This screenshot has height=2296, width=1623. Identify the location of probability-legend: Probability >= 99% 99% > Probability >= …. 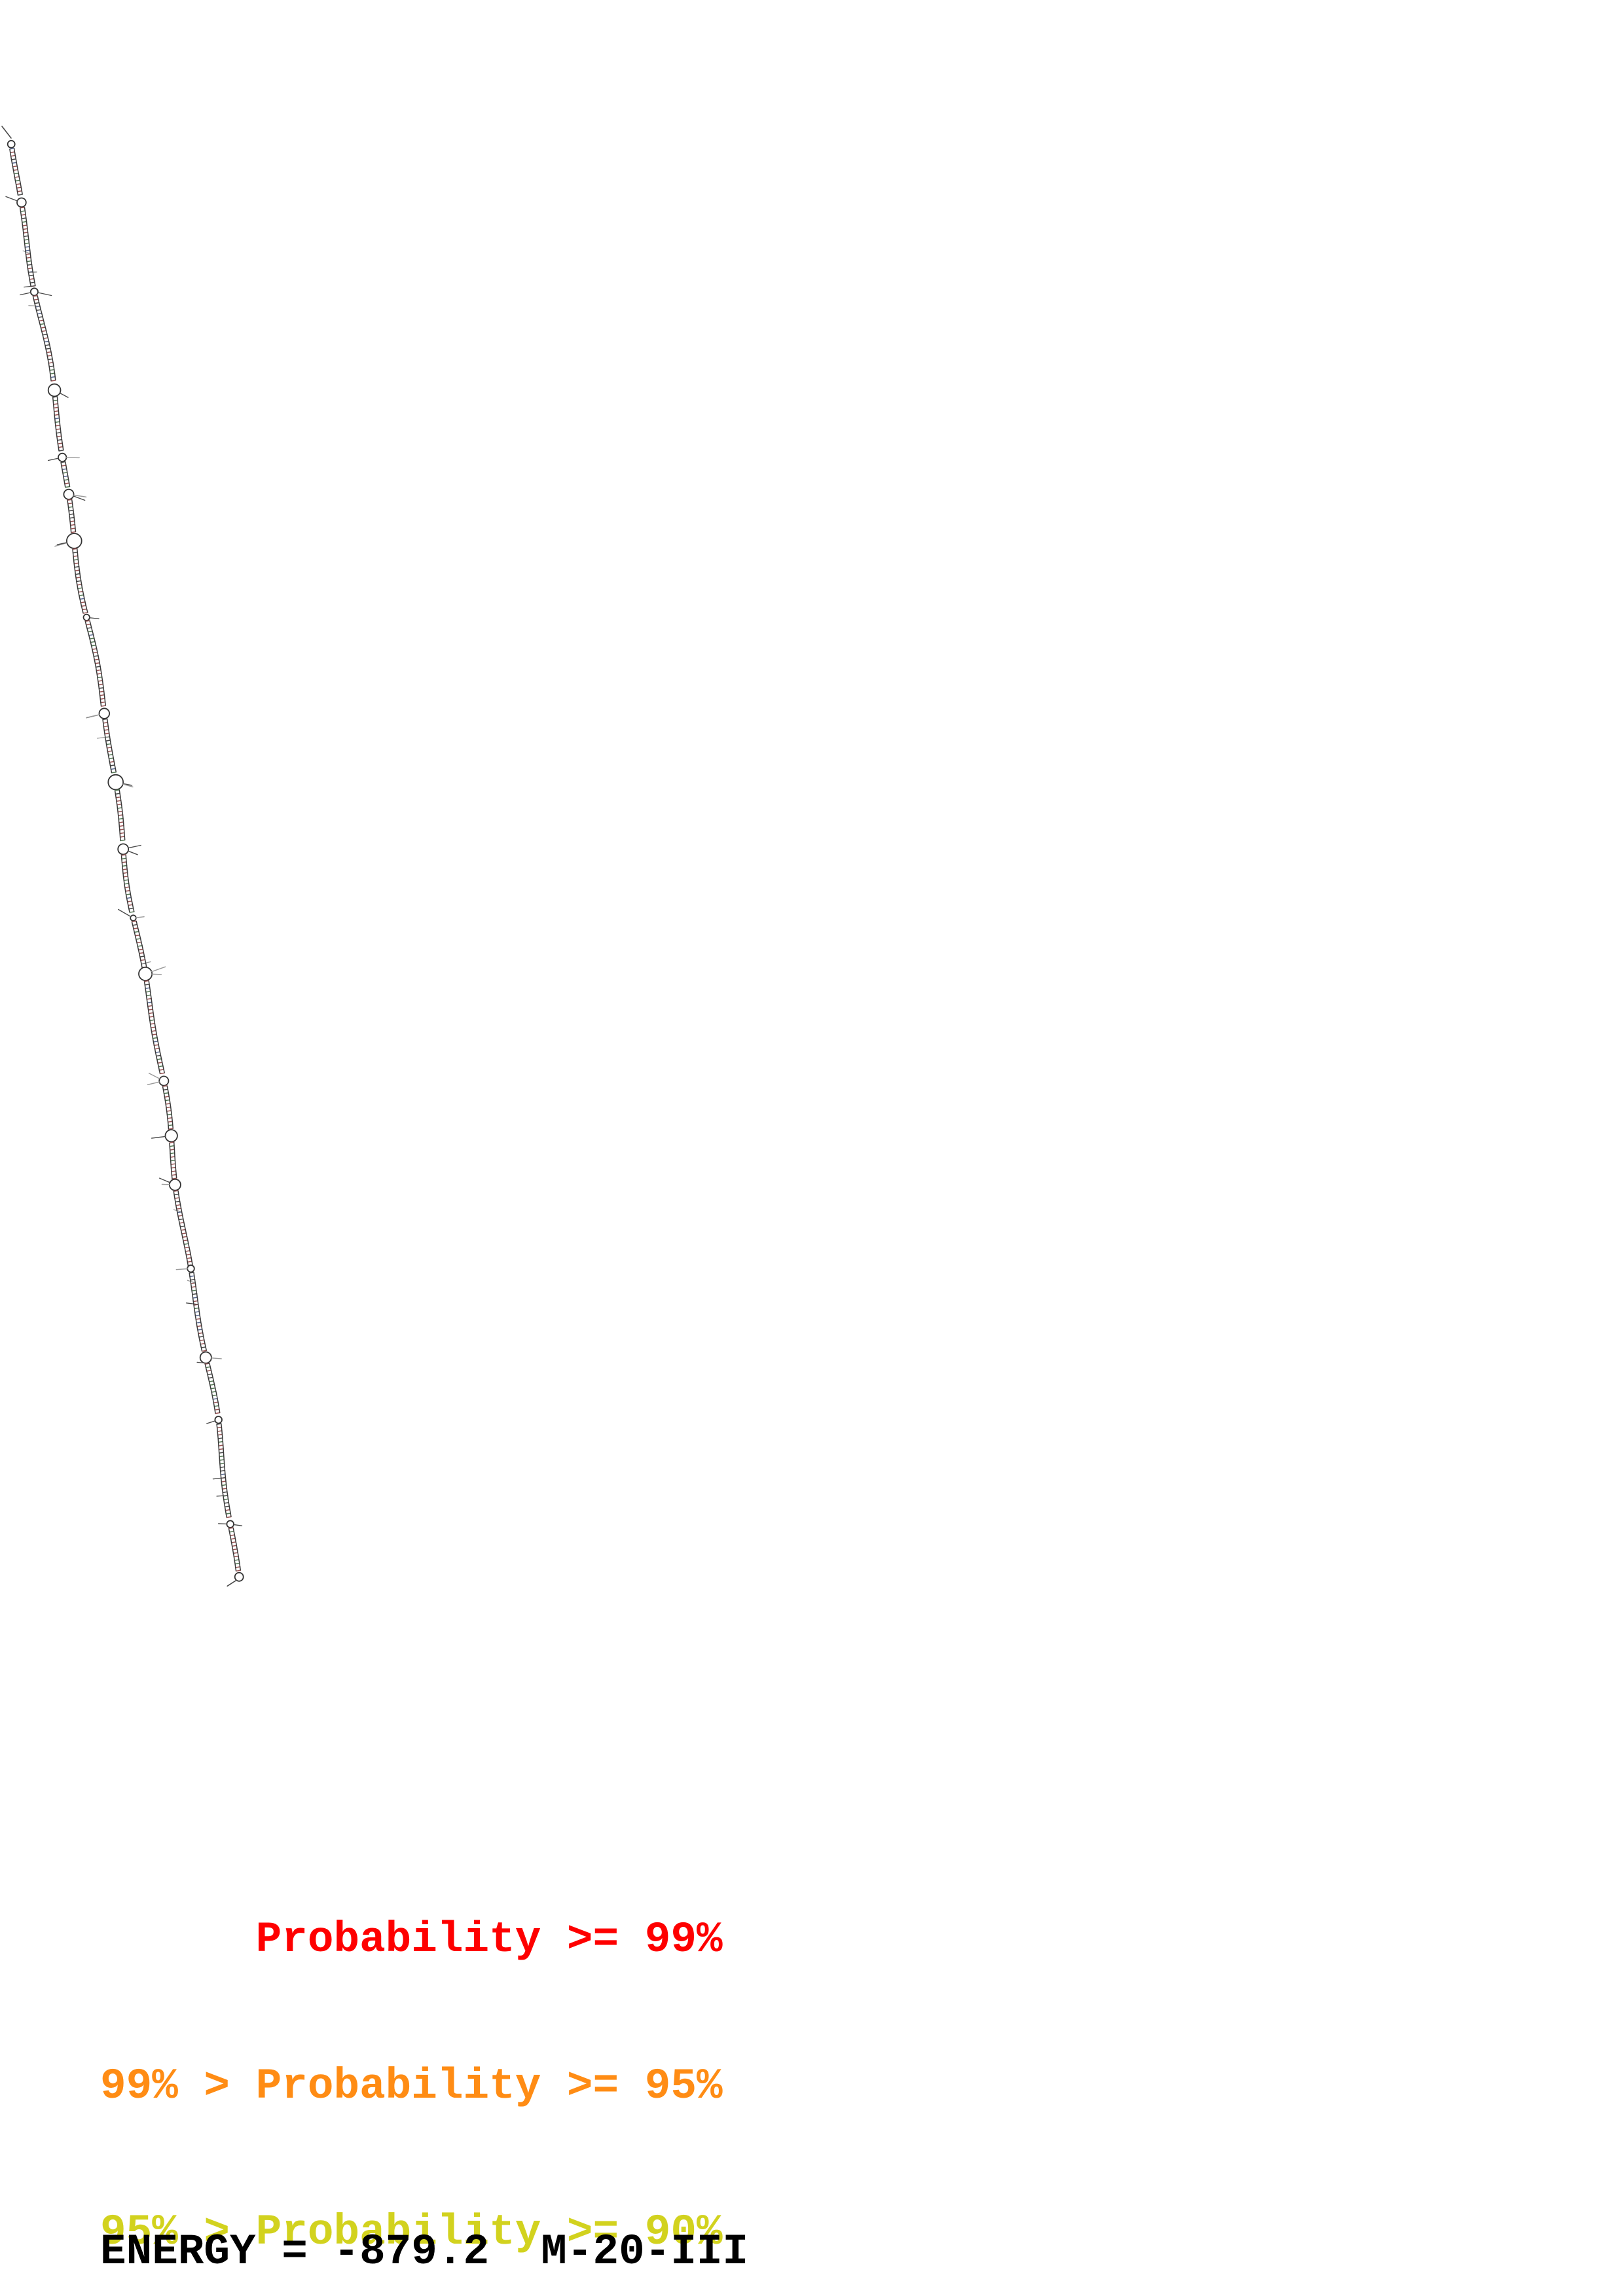
(411, 2057).